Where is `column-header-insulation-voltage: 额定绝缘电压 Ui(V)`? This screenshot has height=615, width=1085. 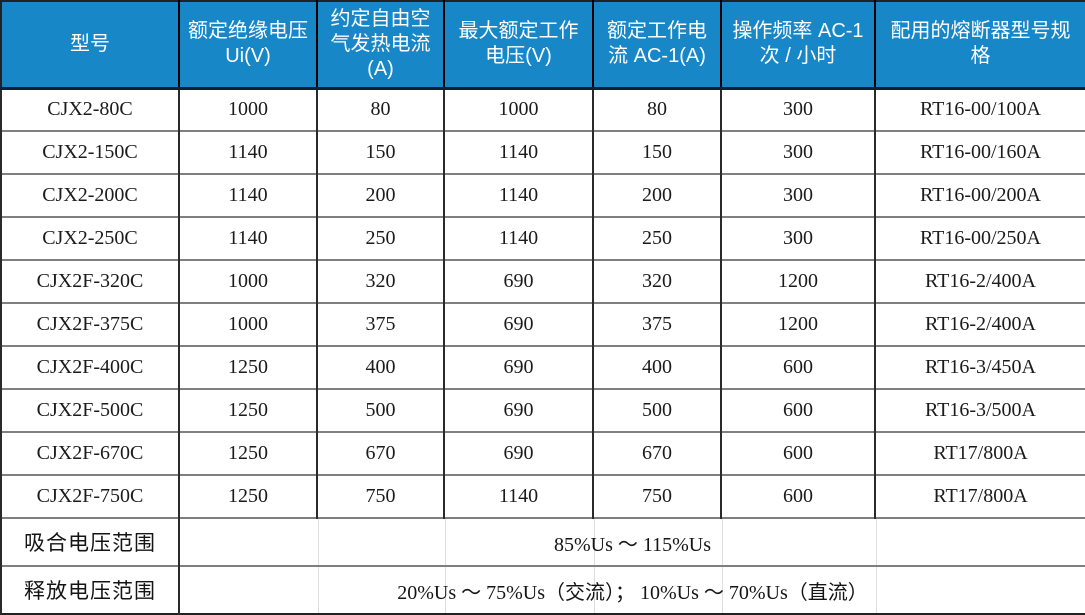
column-header-insulation-voltage: 额定绝缘电压 Ui(V) is located at coordinates (247, 45).